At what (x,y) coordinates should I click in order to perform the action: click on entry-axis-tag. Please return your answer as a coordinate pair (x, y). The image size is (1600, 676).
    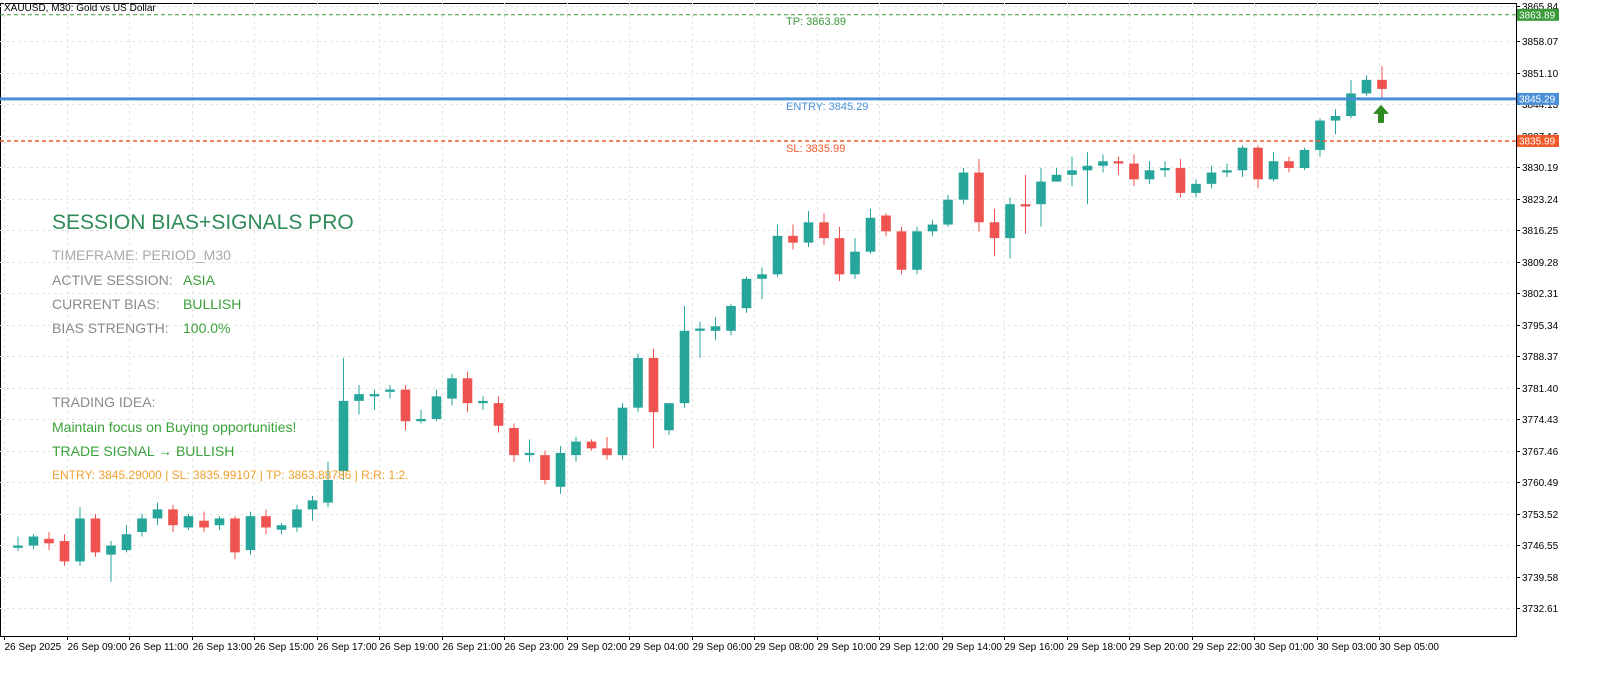
    Looking at the image, I should click on (1538, 98).